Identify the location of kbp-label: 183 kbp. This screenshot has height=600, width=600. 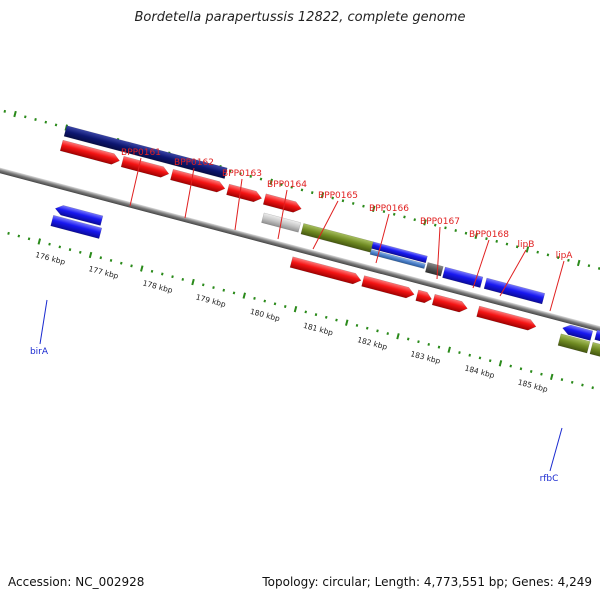
(426, 357).